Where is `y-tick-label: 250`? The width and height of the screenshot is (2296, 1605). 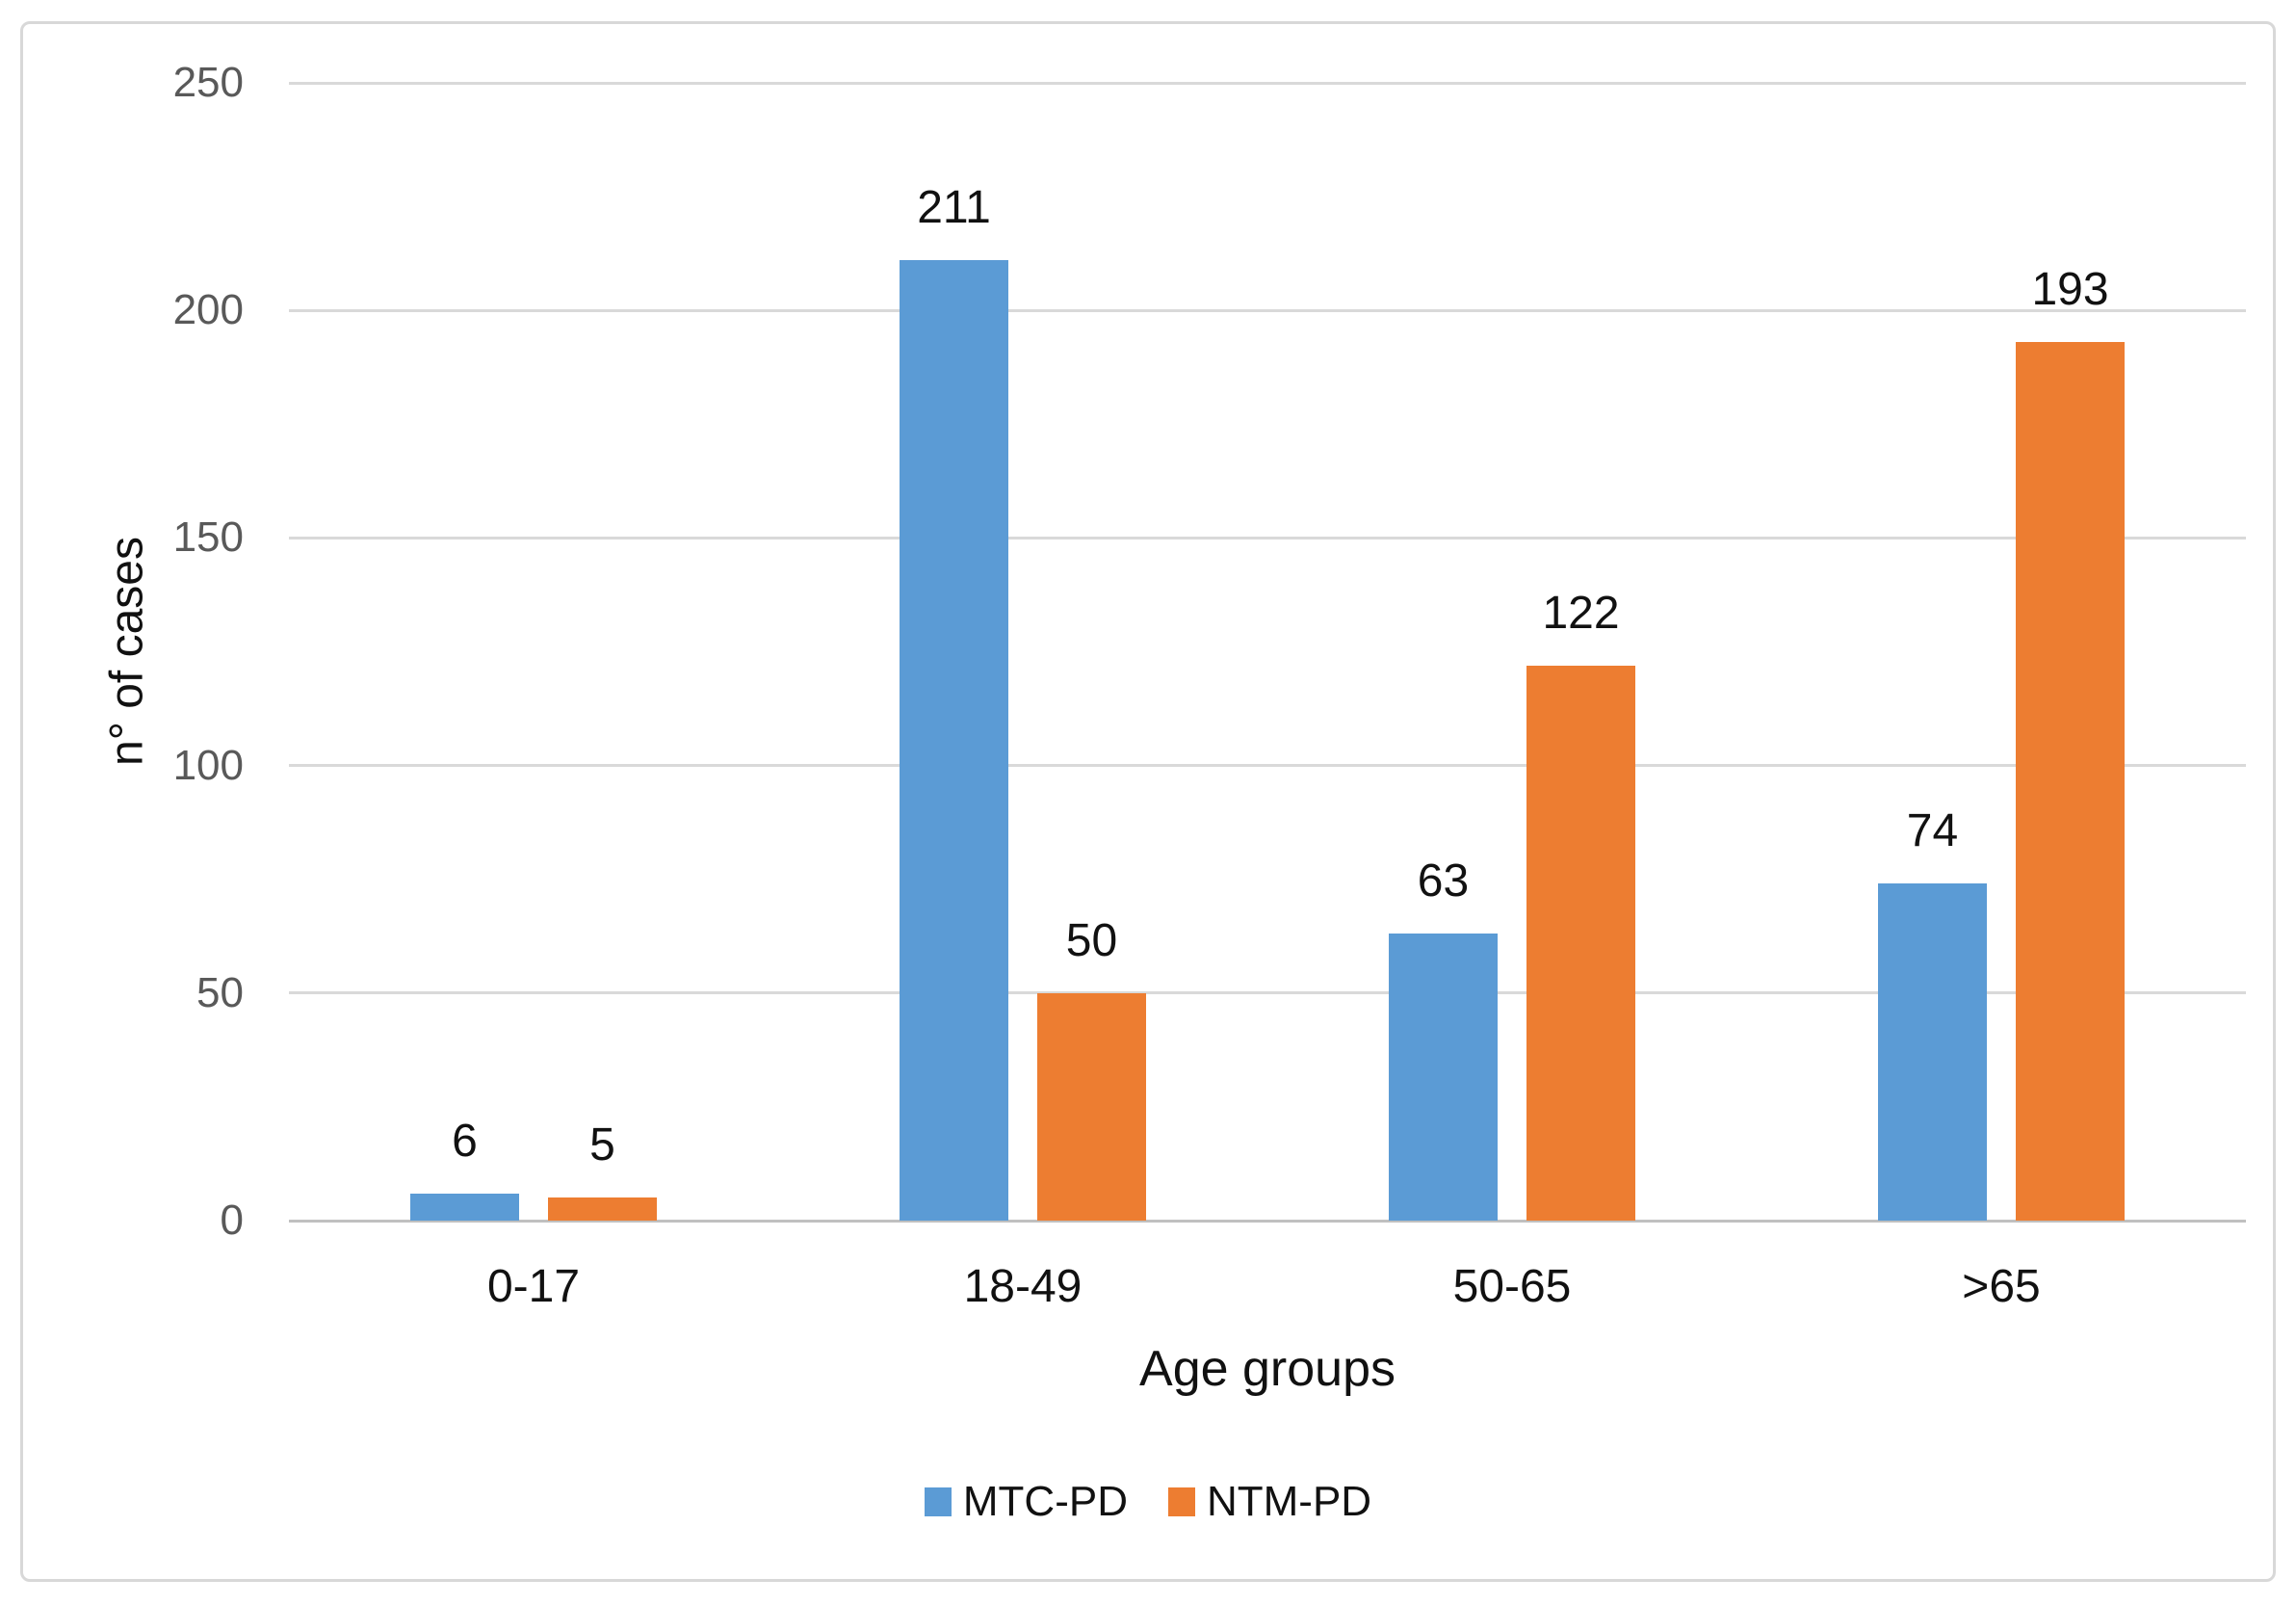
y-tick-label: 250 is located at coordinates (208, 82).